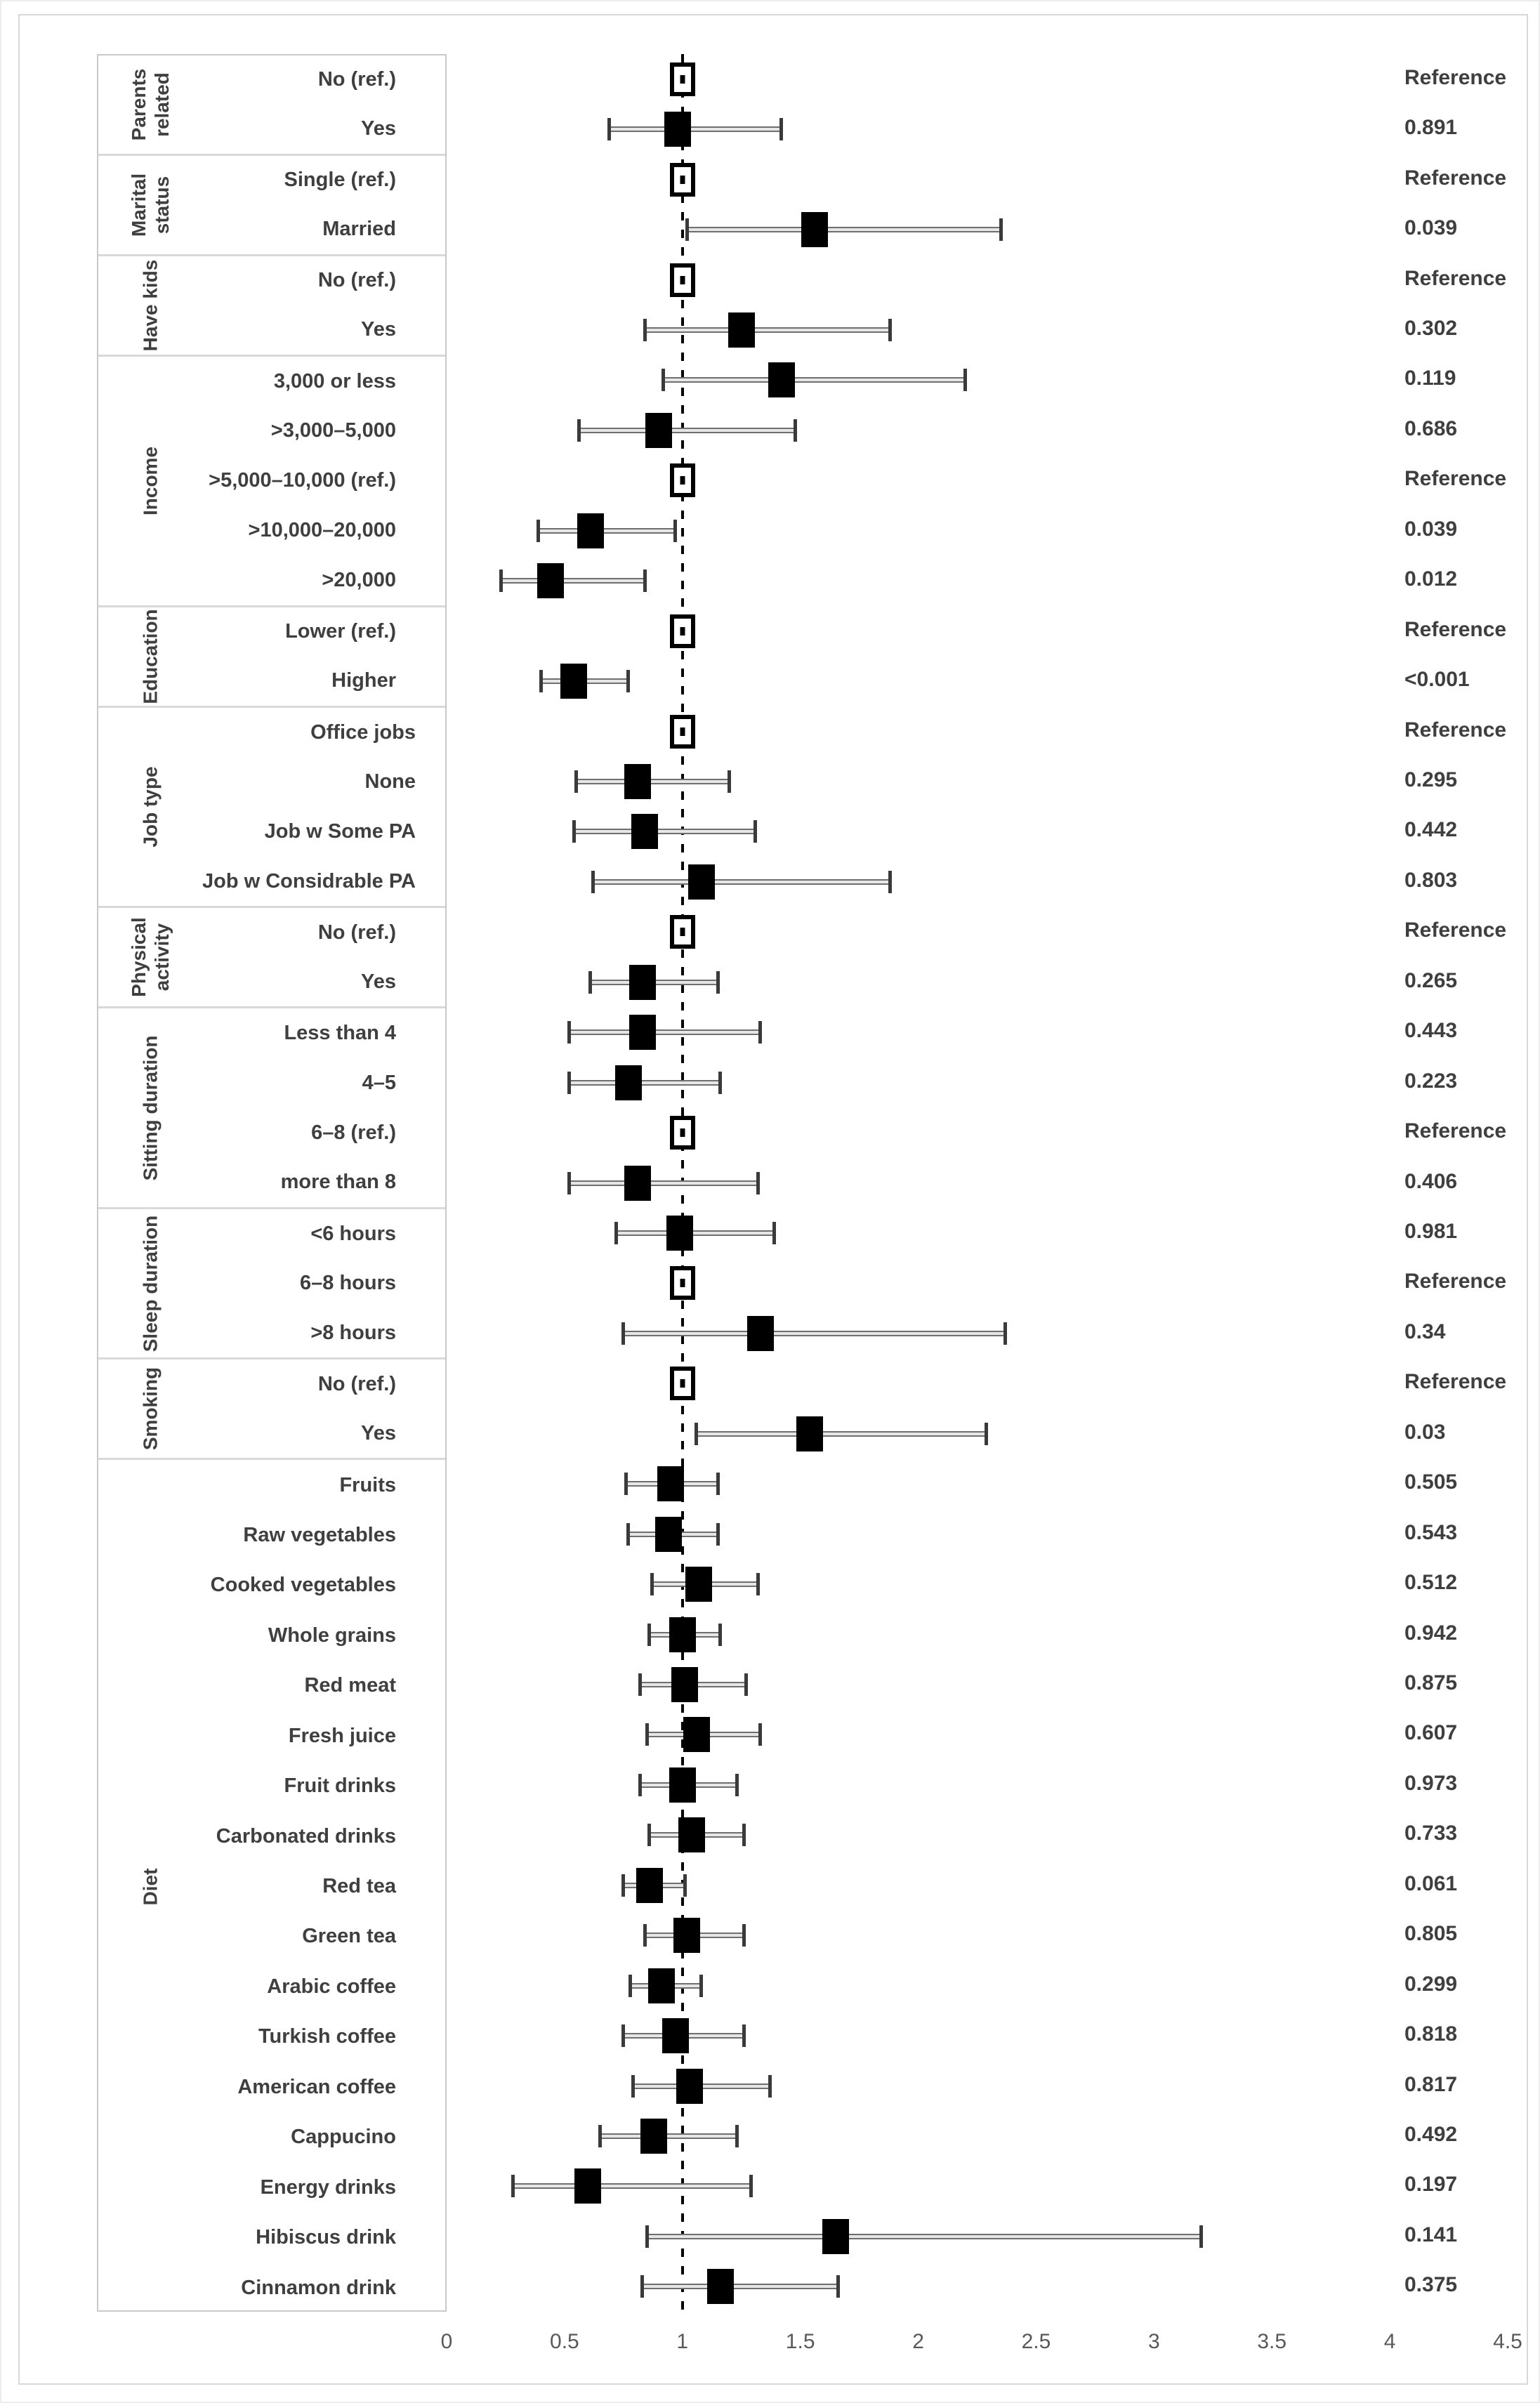  I want to click on row-label: 3,000 or less, so click(334, 381).